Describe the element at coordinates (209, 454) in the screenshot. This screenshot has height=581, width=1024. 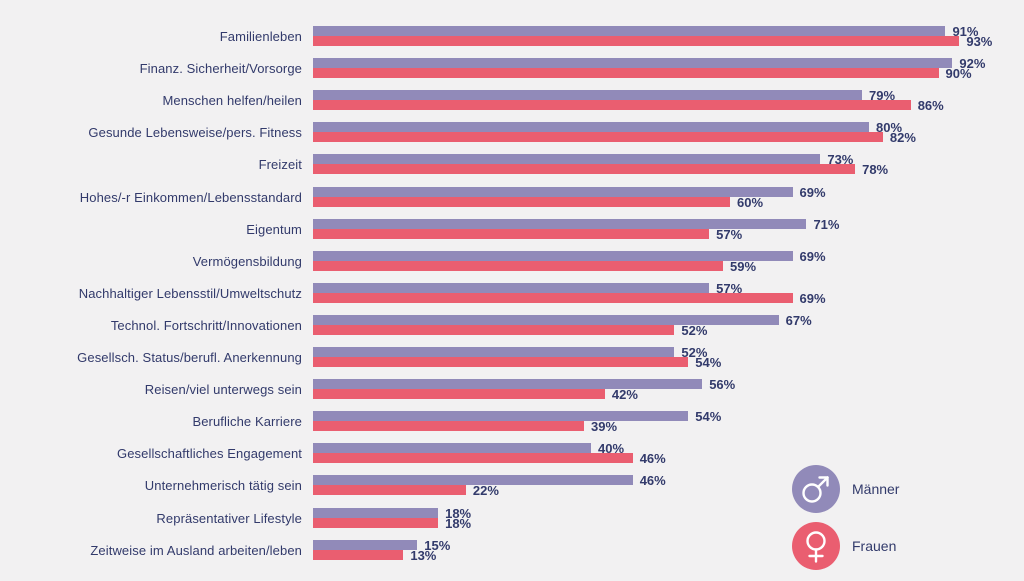
I see `category-label: Gesellschaftliches Engagement` at that location.